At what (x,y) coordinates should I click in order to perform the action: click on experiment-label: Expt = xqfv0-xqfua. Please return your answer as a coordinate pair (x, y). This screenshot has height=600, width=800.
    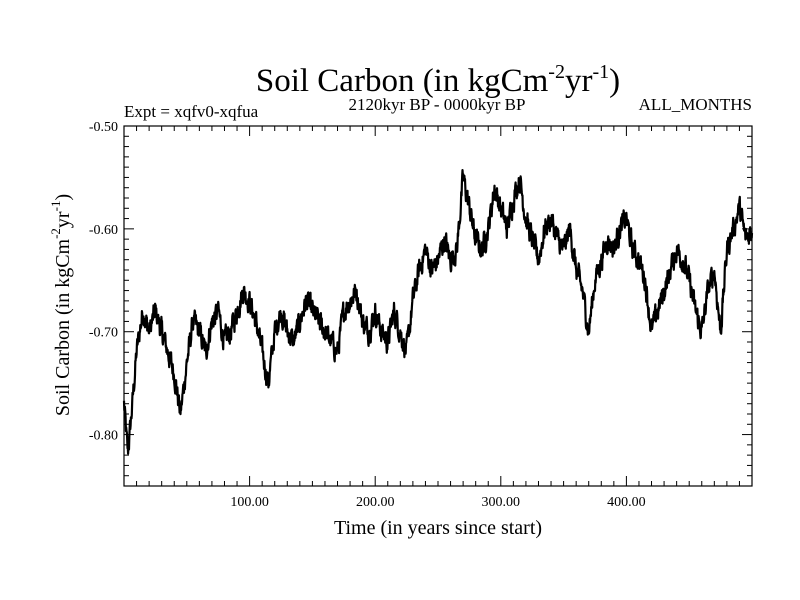
    Looking at the image, I should click on (191, 111).